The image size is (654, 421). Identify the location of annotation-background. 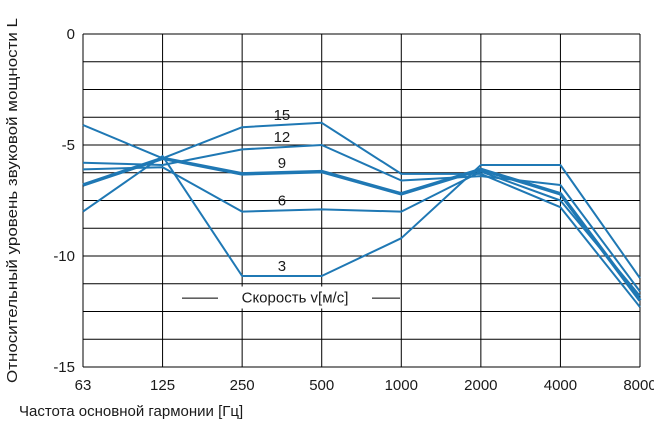
(295, 297).